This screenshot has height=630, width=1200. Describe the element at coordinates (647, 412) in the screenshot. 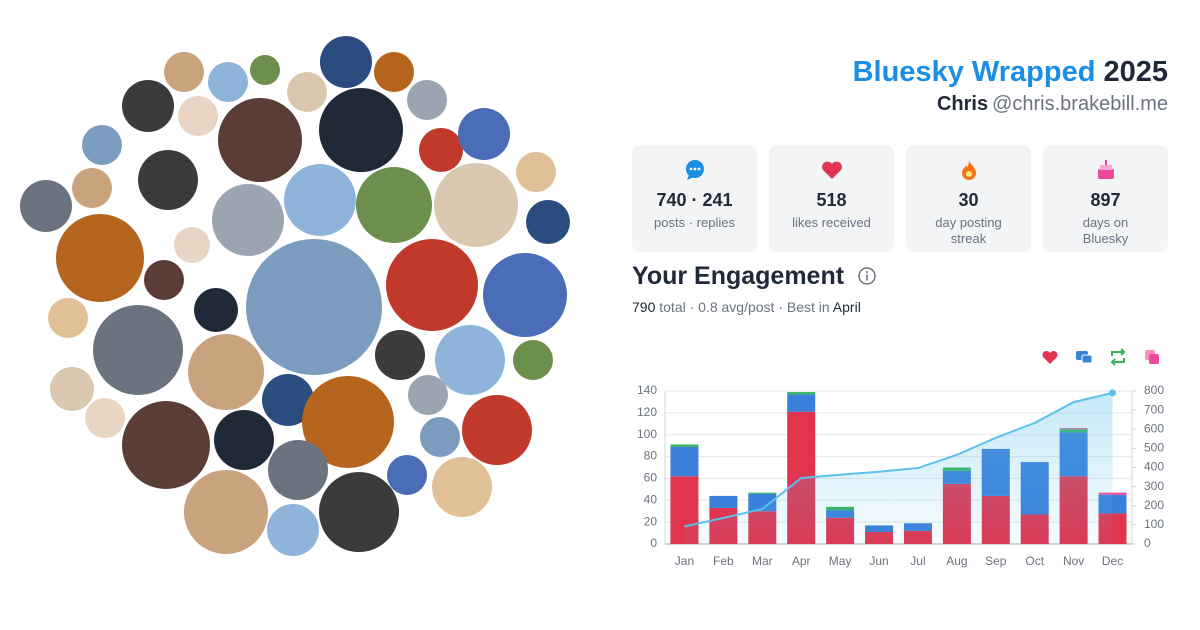

I see `y-tick-label: 120` at that location.